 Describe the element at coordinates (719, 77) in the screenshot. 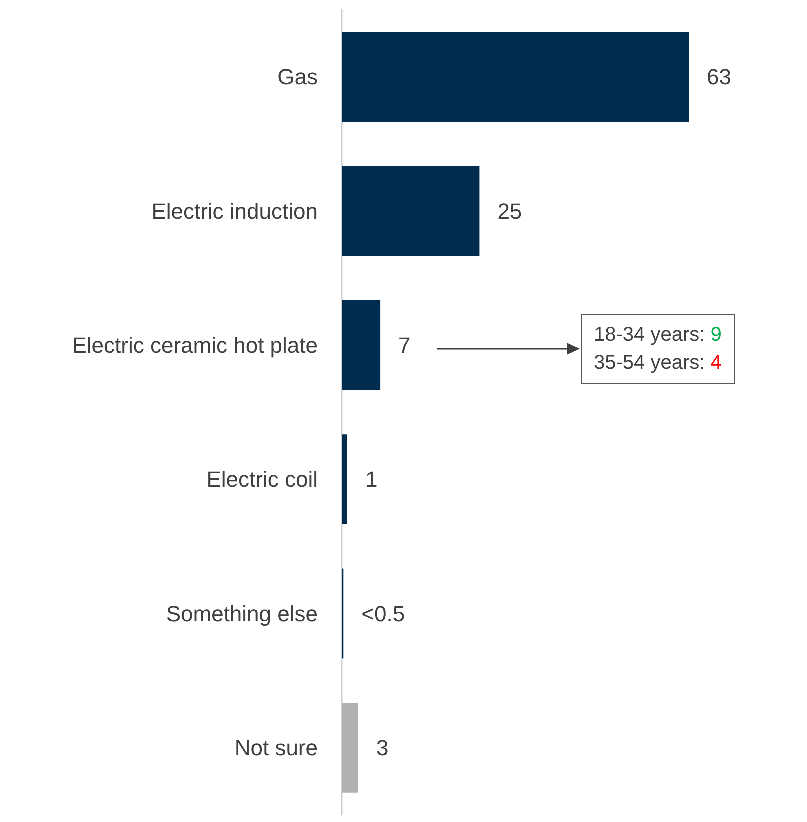

I see `data-label: 63` at that location.